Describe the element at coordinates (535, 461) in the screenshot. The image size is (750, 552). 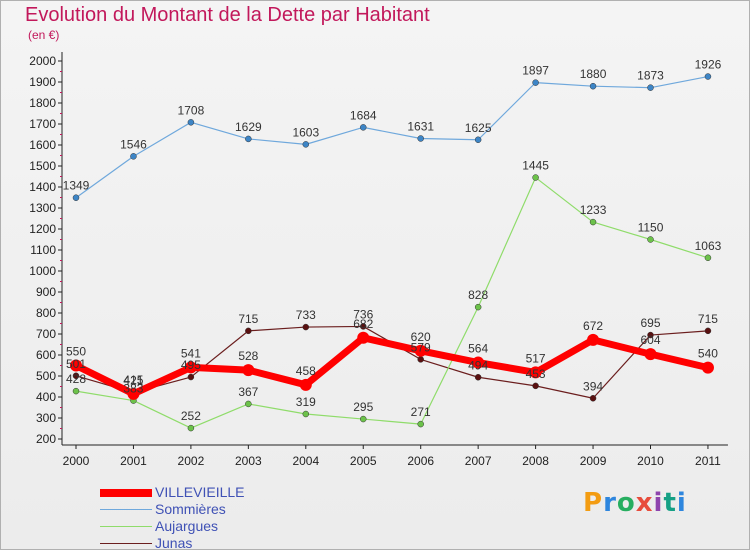
I see `x-tick-label-2008: 2008` at that location.